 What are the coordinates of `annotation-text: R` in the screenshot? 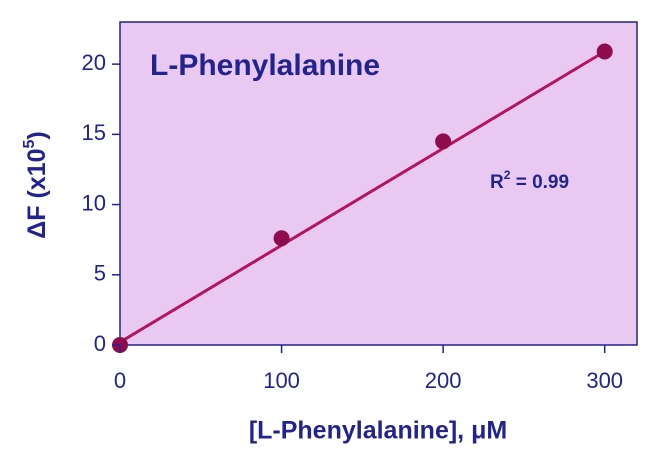 It's located at (497, 182).